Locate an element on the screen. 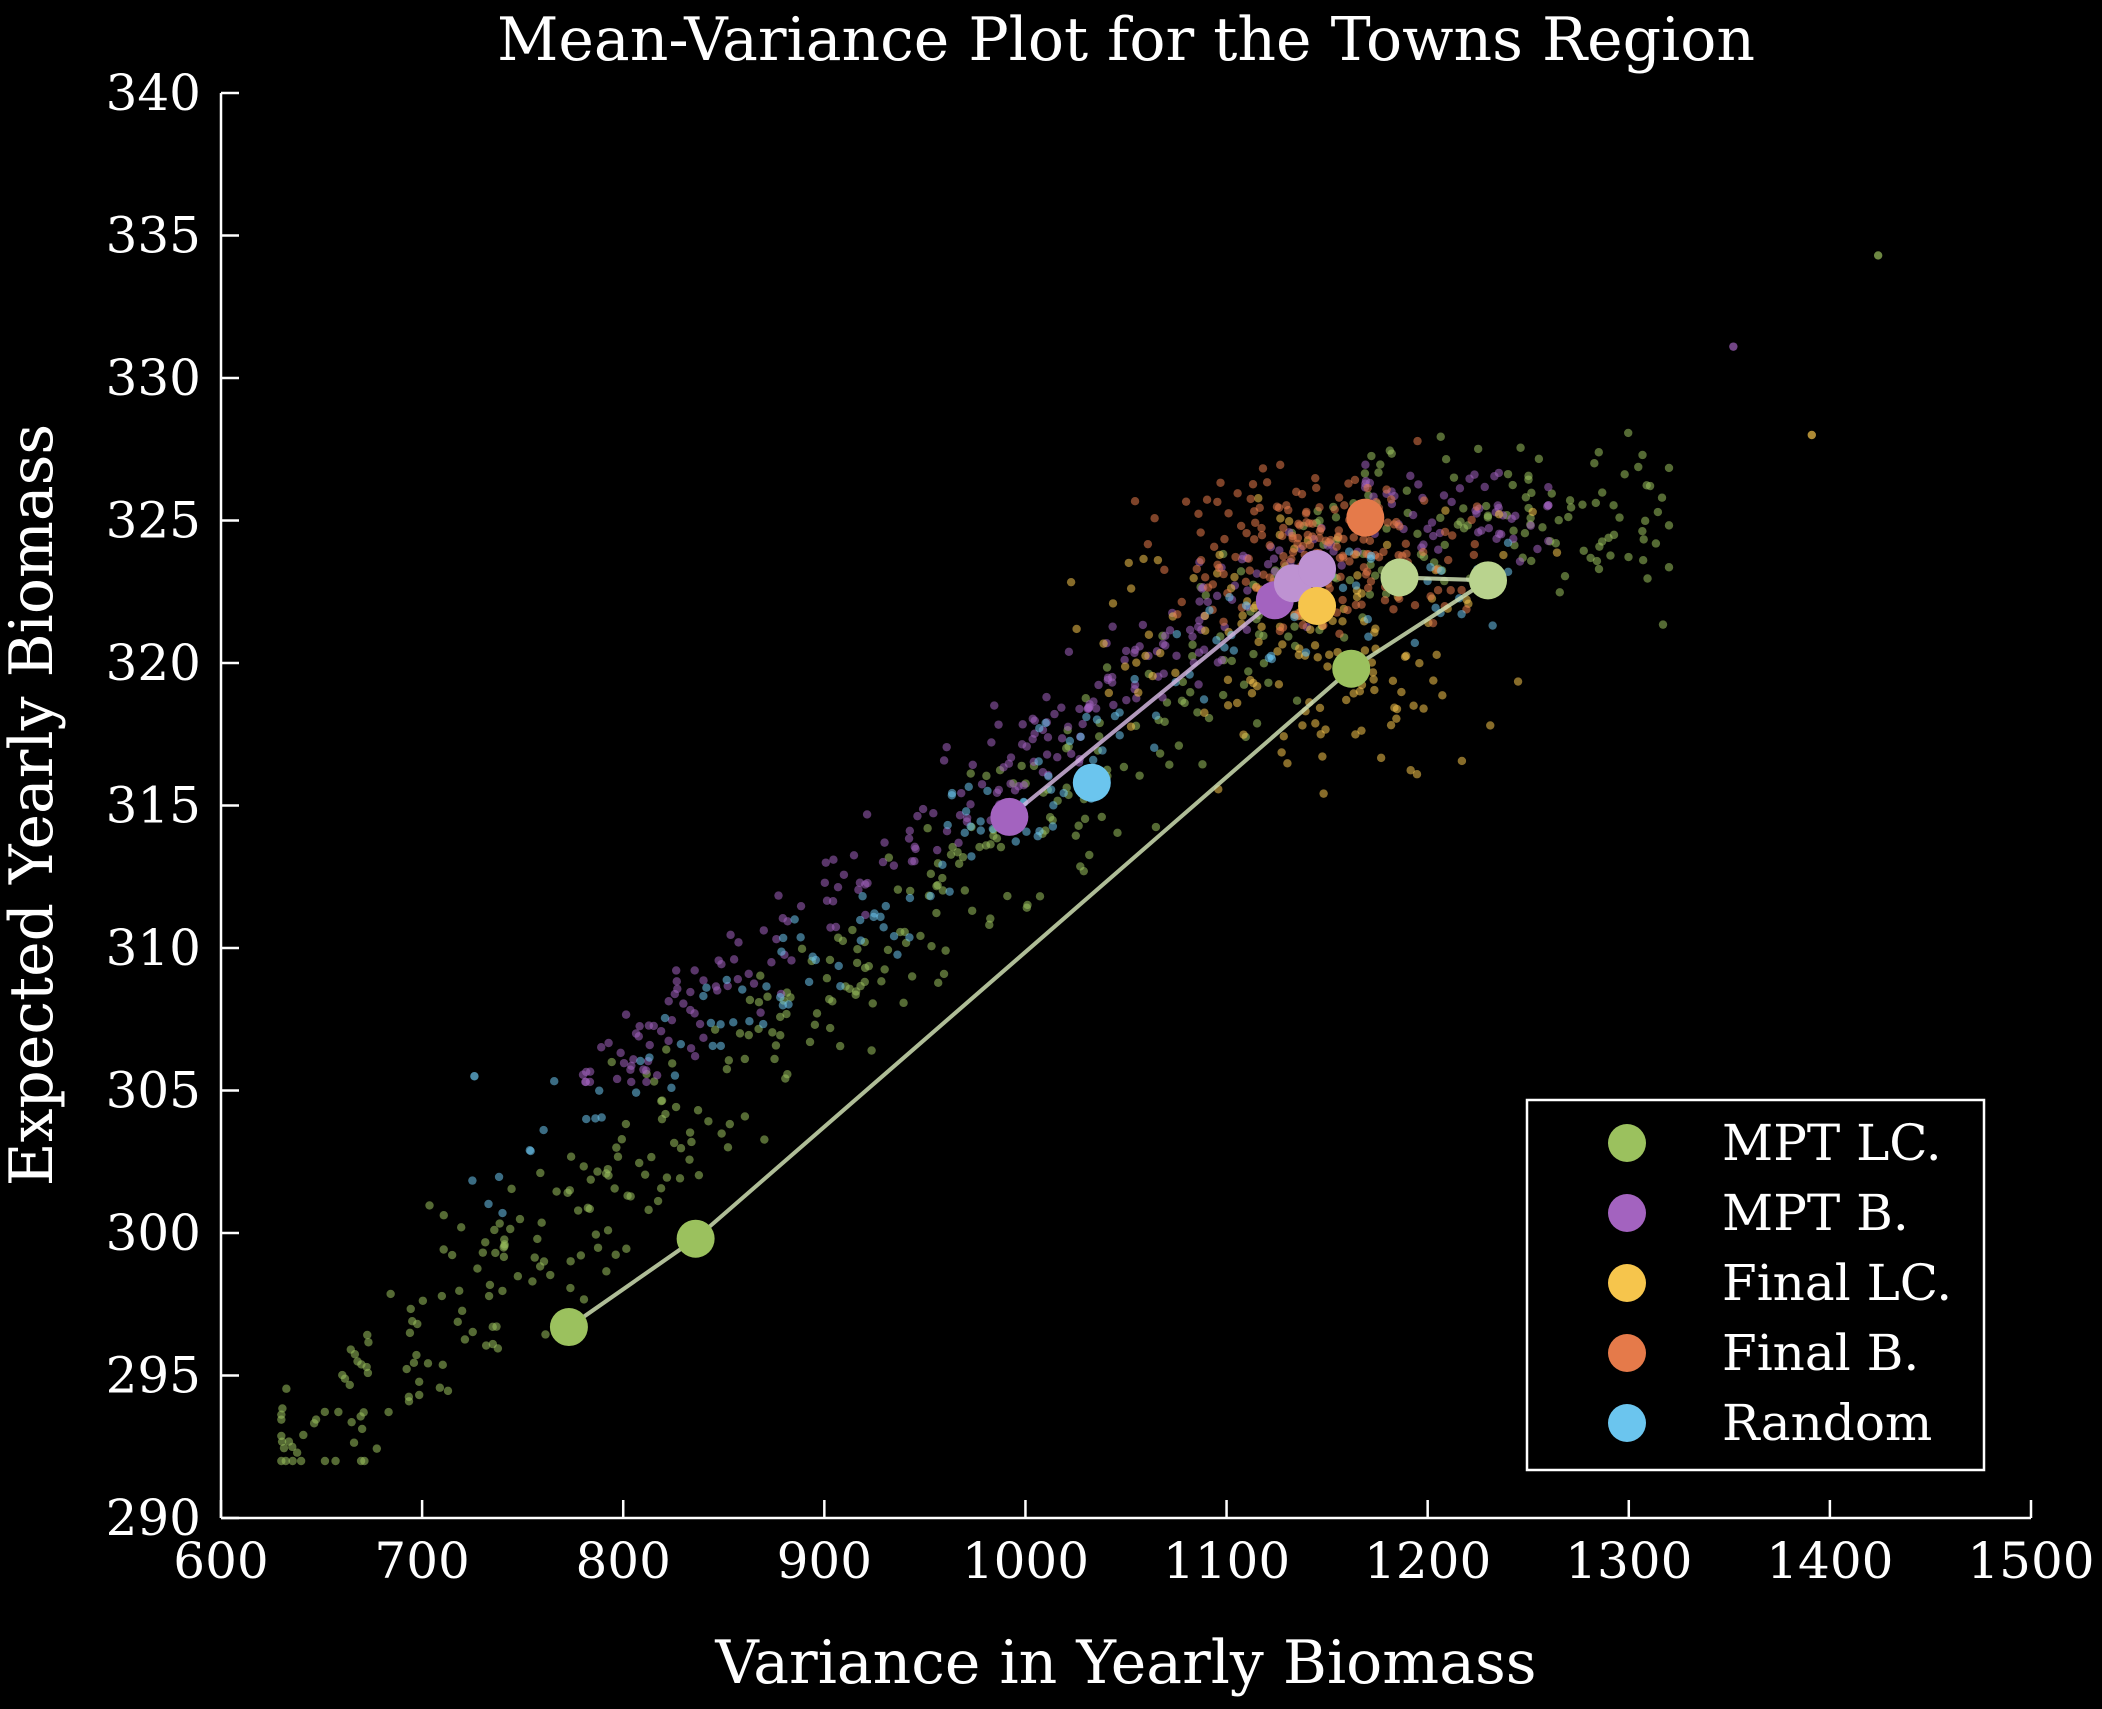  marker-tint-mpt-b is located at coordinates (1317, 568).